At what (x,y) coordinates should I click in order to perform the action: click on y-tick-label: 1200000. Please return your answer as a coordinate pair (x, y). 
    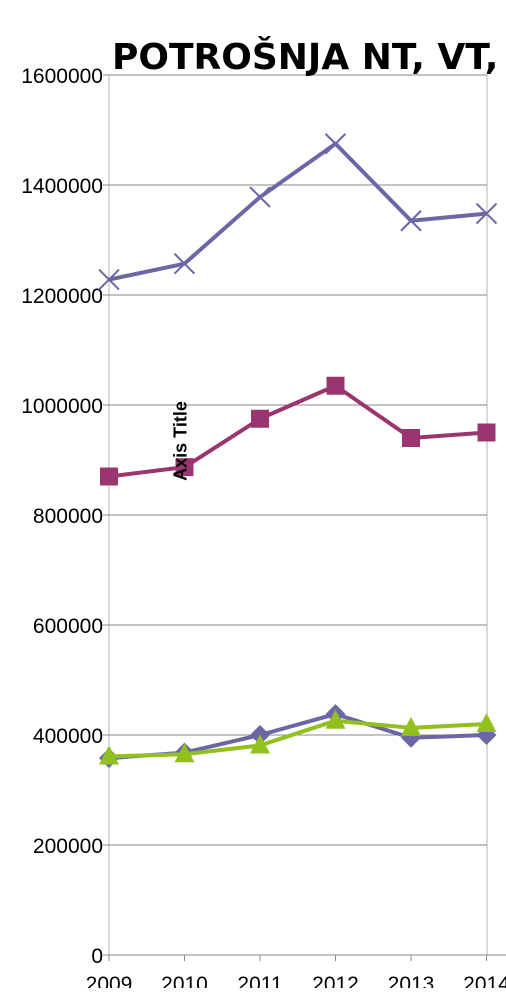
    Looking at the image, I should click on (62, 296).